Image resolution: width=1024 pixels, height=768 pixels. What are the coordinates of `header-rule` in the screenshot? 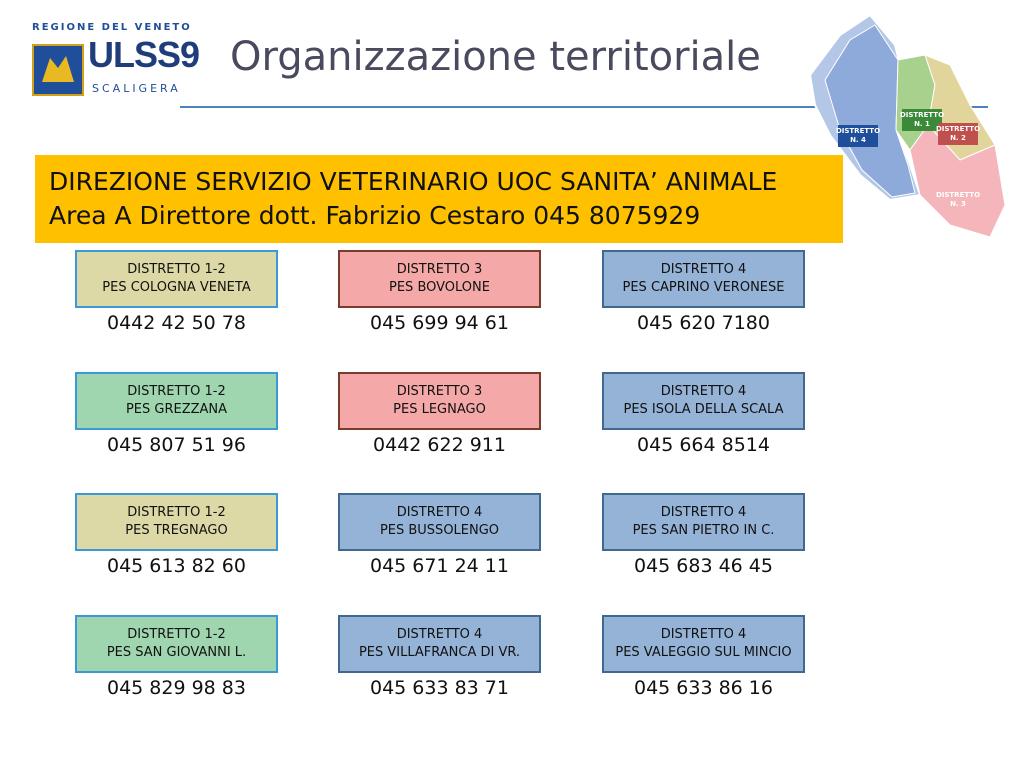 It's located at (584, 107).